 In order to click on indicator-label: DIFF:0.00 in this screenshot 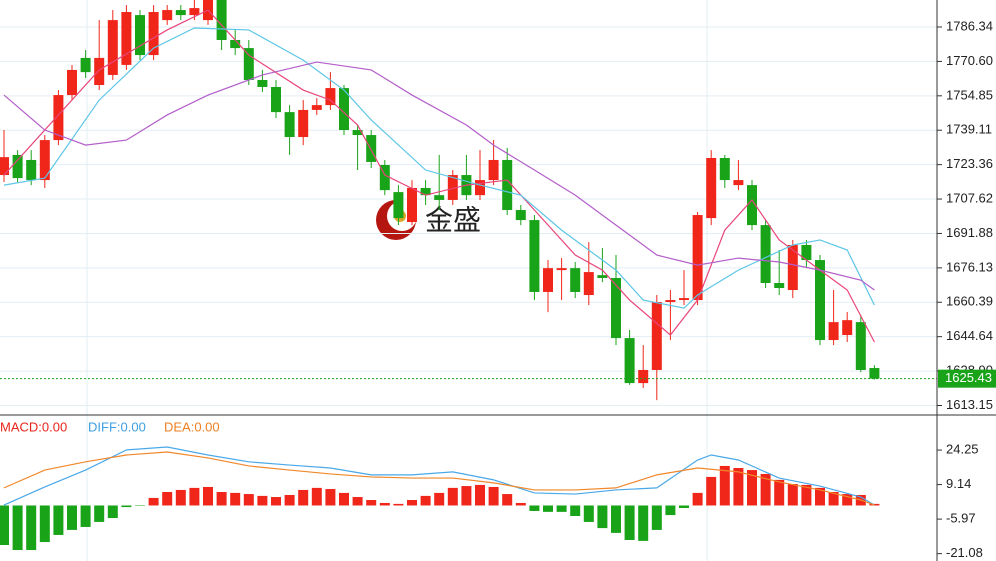, I will do `click(117, 426)`.